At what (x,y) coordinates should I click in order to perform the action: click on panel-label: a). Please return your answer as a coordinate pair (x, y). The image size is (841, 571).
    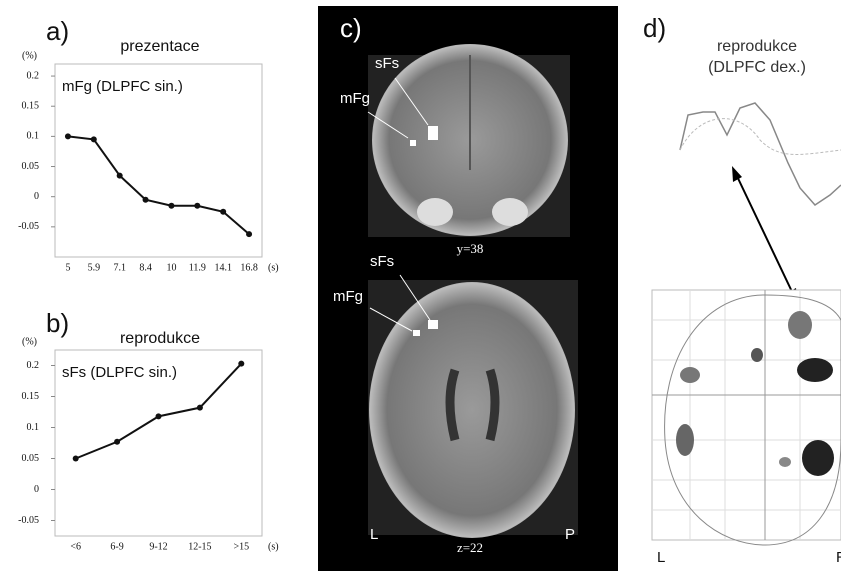
    Looking at the image, I should click on (57, 31).